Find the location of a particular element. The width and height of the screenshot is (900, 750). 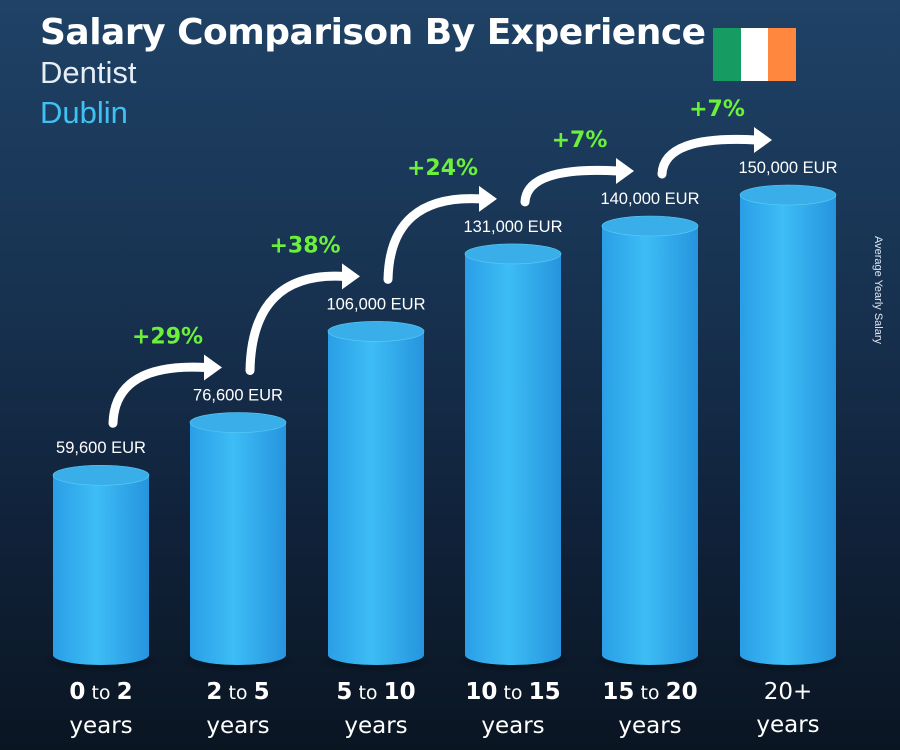

job-title: Dentist is located at coordinates (88, 72).